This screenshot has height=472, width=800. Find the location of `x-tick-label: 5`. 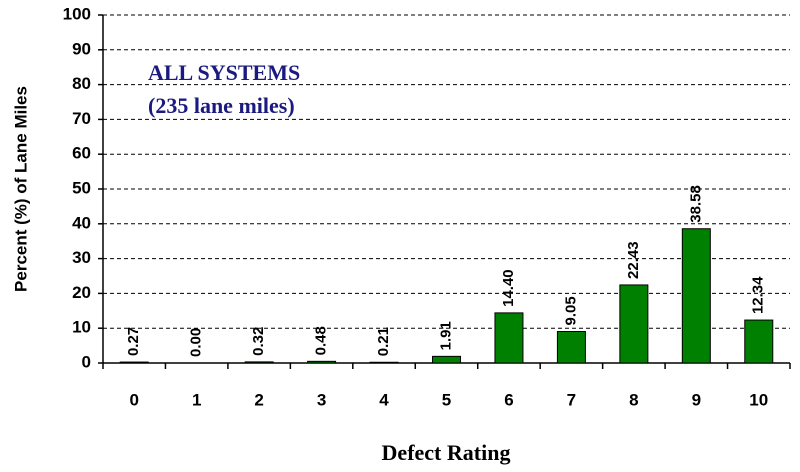

x-tick-label: 5 is located at coordinates (446, 399).